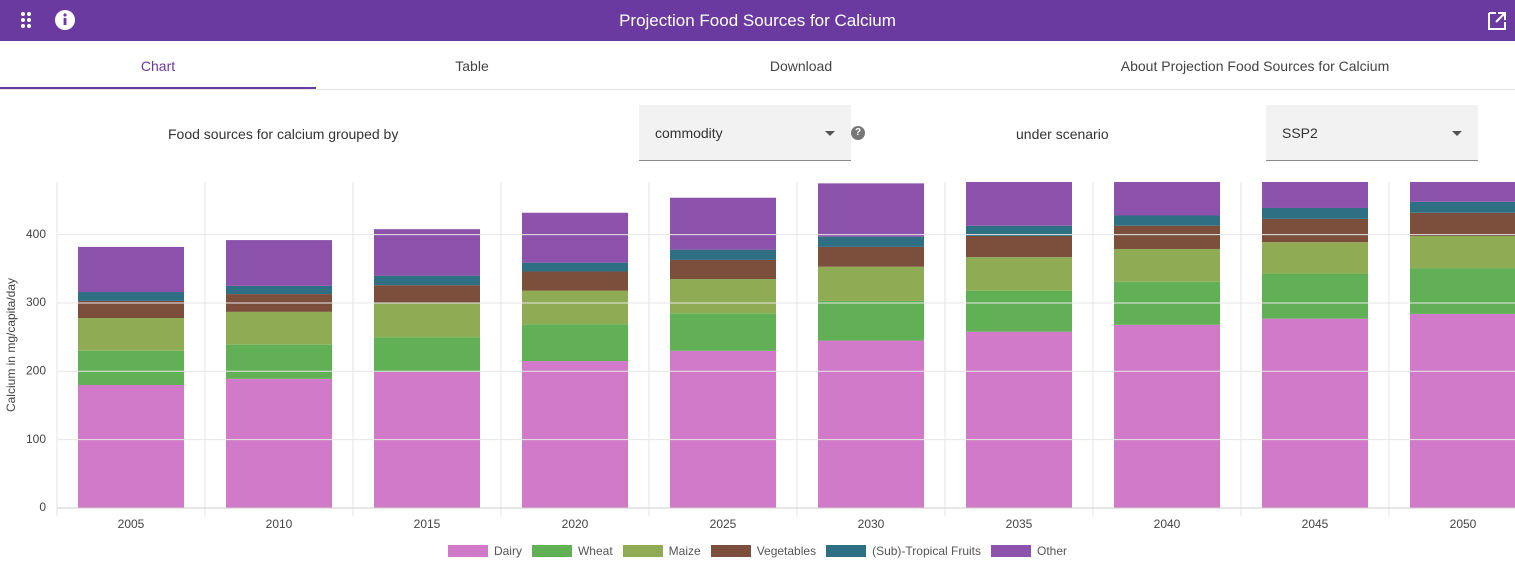 Image resolution: width=1515 pixels, height=564 pixels. Describe the element at coordinates (427, 524) in the screenshot. I see `x-tick-label: 2015` at that location.